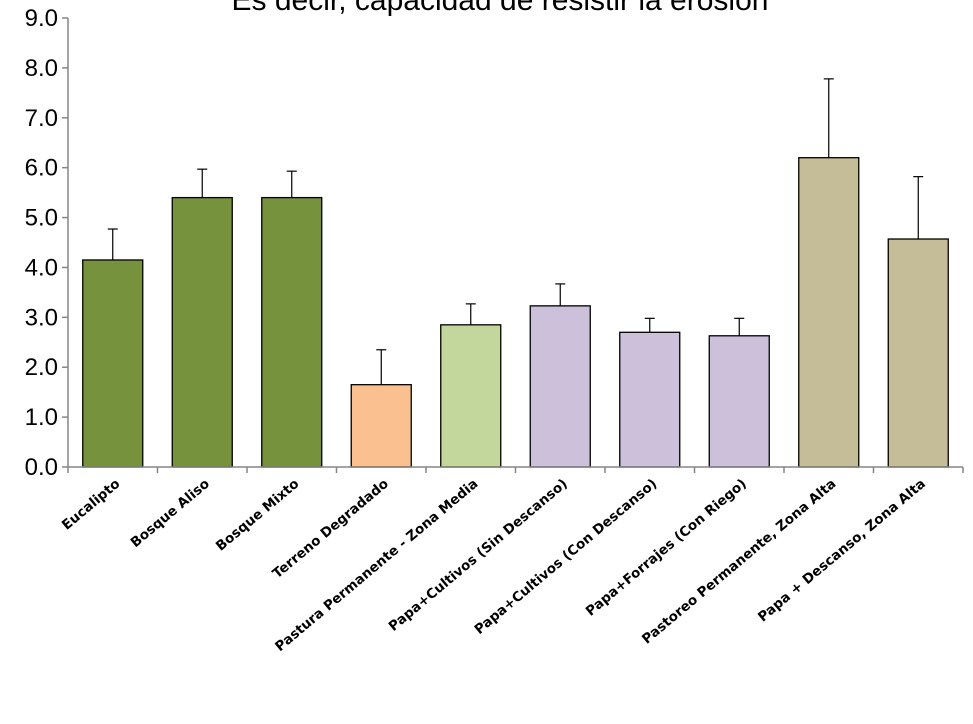 Image resolution: width=973 pixels, height=724 pixels. Describe the element at coordinates (41, 218) in the screenshot. I see `y-tick-label: 5.0` at that location.